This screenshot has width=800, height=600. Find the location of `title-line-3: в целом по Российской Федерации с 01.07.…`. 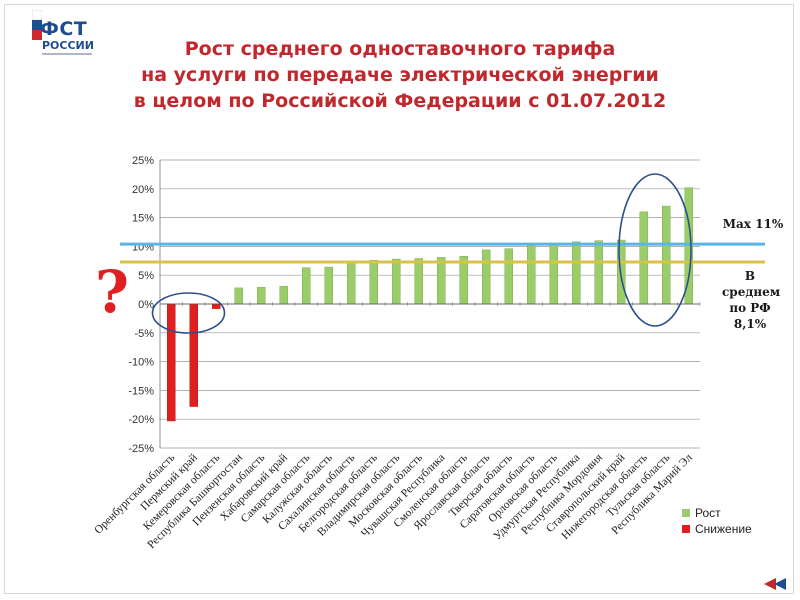

title-line-3: в целом по Российской Федерации с 01.07.… is located at coordinates (400, 101).